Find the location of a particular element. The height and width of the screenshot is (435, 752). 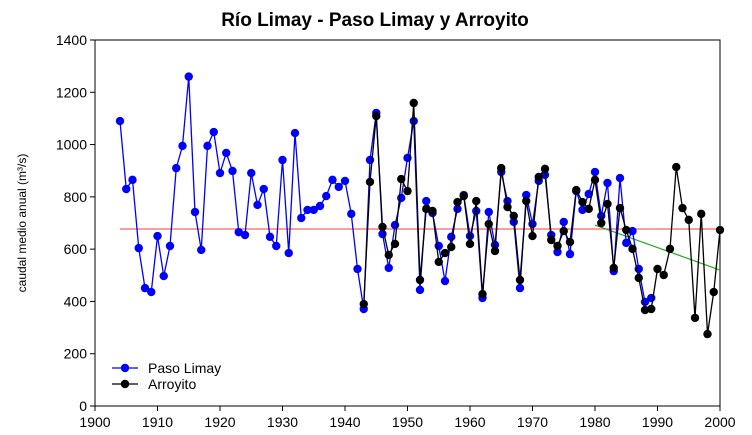

y-tick-label: 400 is located at coordinates (76, 301).